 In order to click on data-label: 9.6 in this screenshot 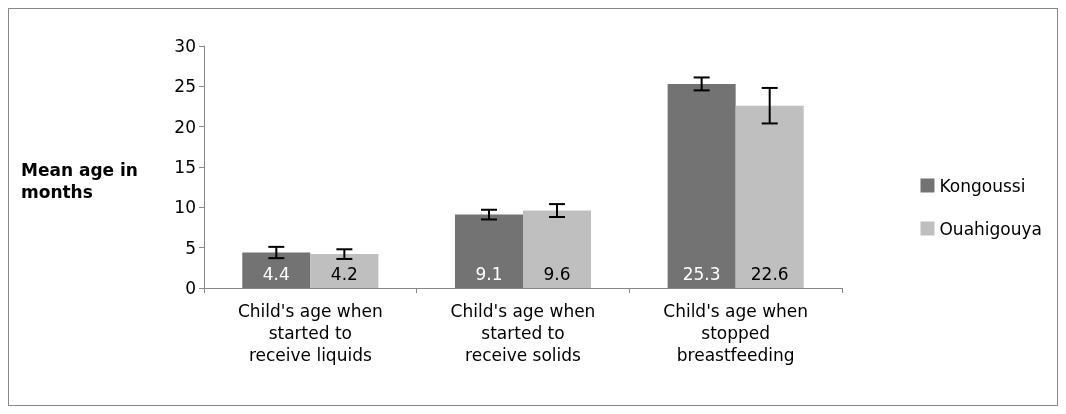, I will do `click(557, 273)`.